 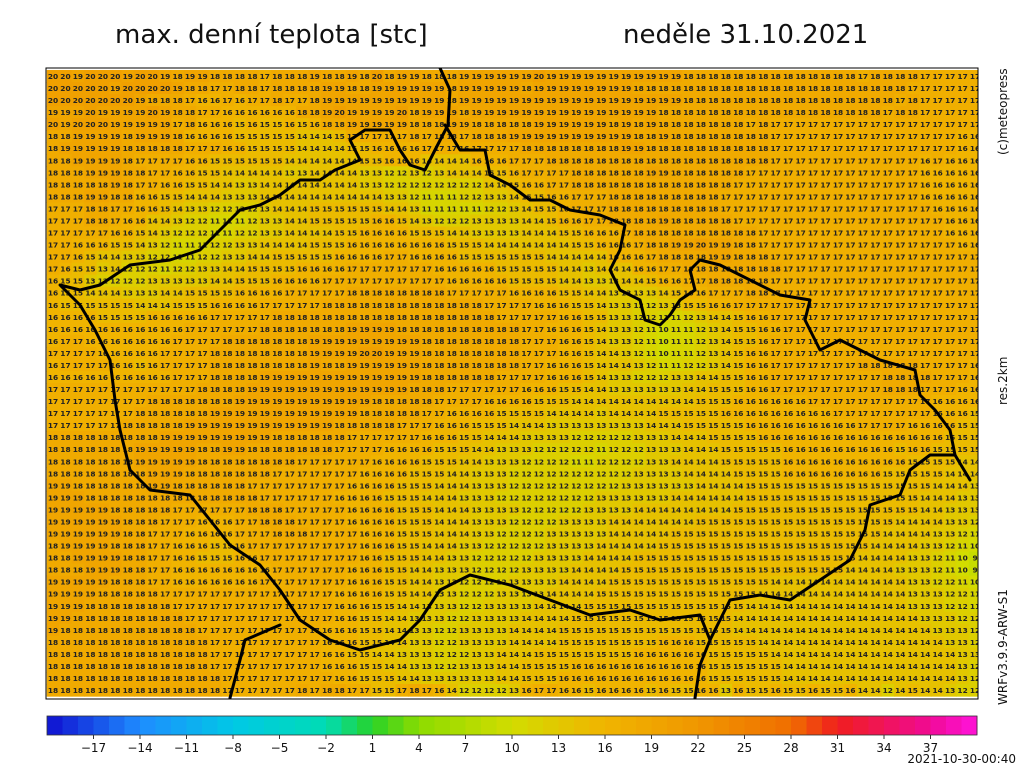 What do you see at coordinates (414, 184) in the screenshot?
I see `cell-value: 12` at bounding box center [414, 184].